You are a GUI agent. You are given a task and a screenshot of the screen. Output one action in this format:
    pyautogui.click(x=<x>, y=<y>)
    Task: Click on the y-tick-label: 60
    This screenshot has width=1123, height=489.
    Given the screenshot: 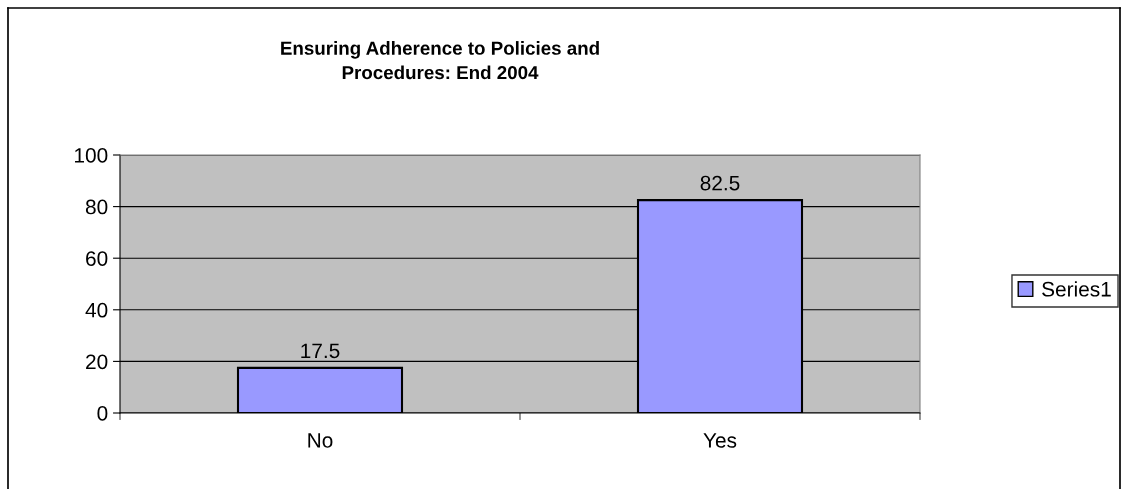 What is the action you would take?
    pyautogui.click(x=97, y=258)
    